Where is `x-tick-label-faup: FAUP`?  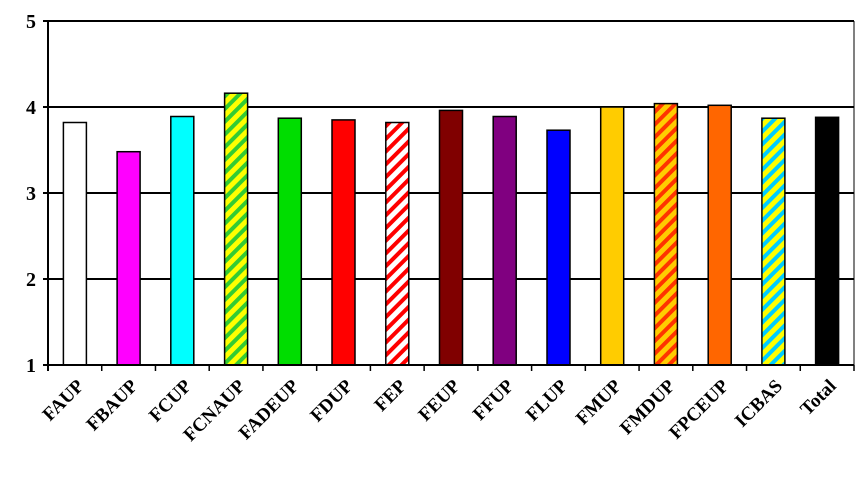 x-tick-label-faup: FAUP is located at coordinates (64, 400).